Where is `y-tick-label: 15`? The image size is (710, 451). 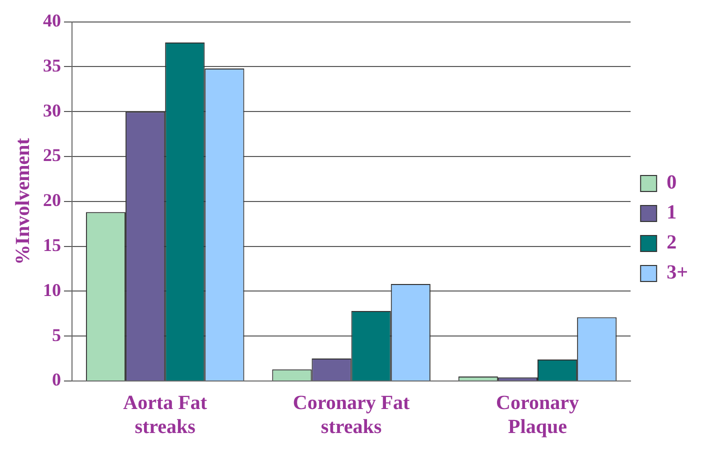 y-tick-label: 15 is located at coordinates (52, 244).